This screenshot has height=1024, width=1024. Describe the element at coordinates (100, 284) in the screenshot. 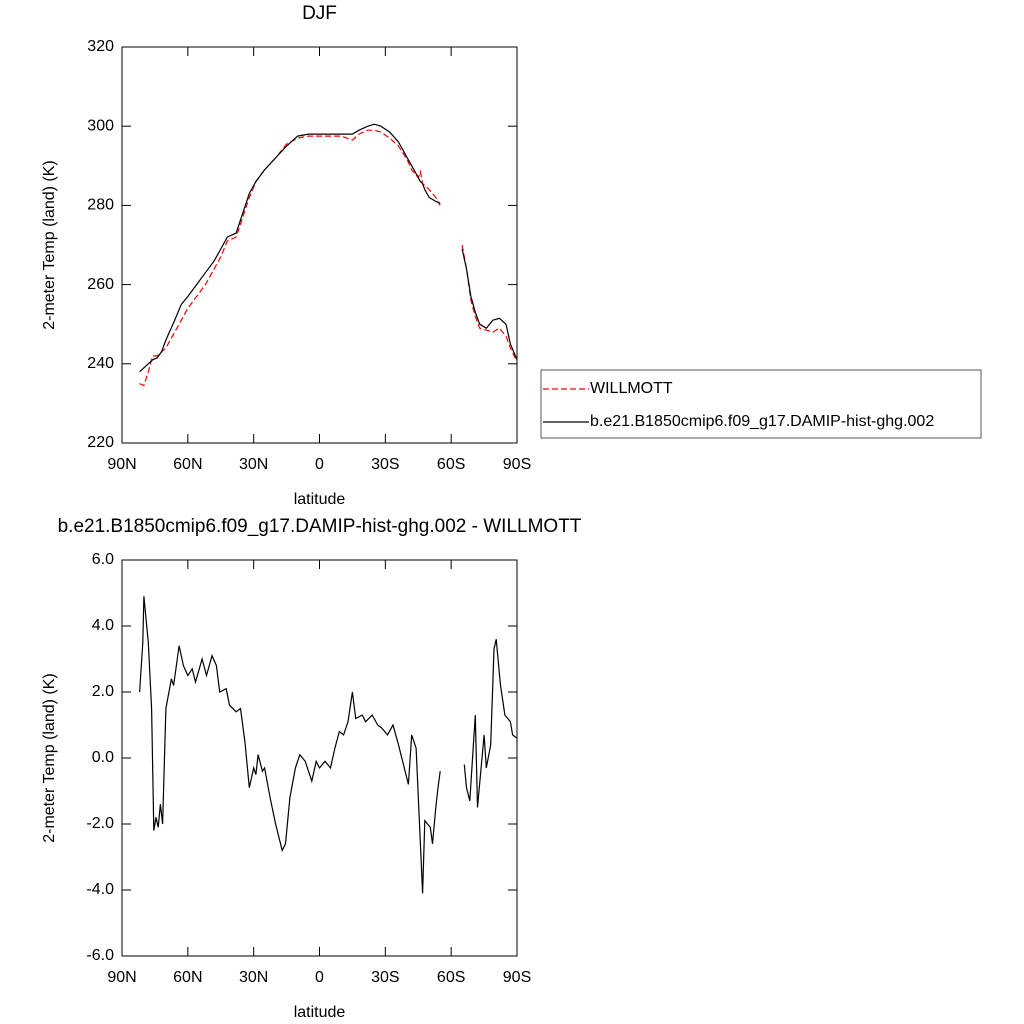

I see `y-tick-label: 260` at that location.